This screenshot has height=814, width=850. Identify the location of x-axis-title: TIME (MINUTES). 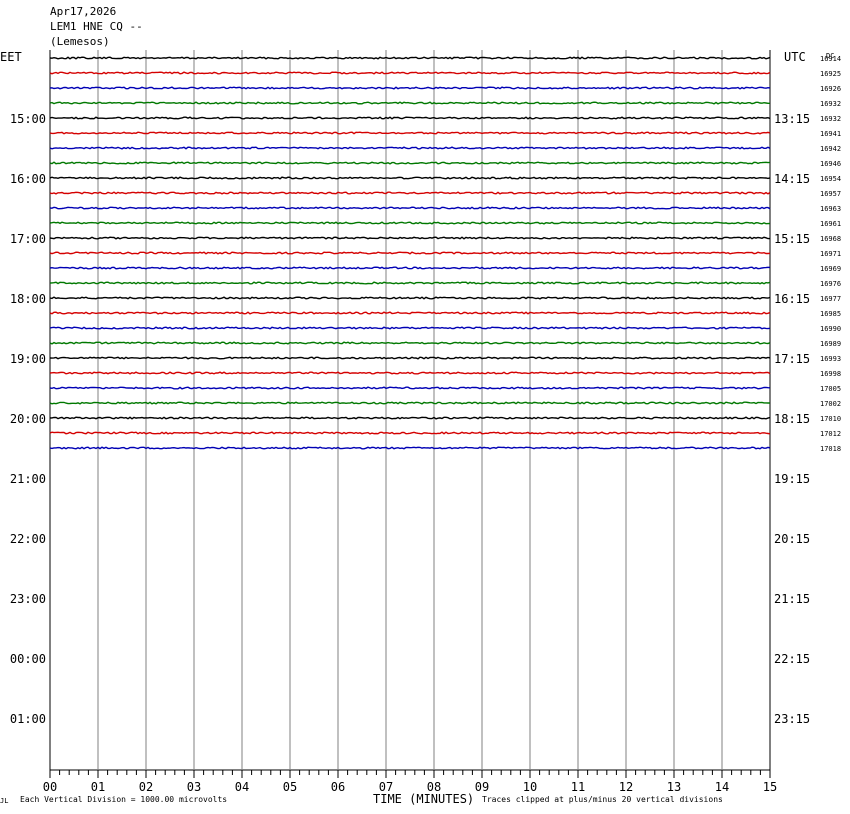
(423, 799).